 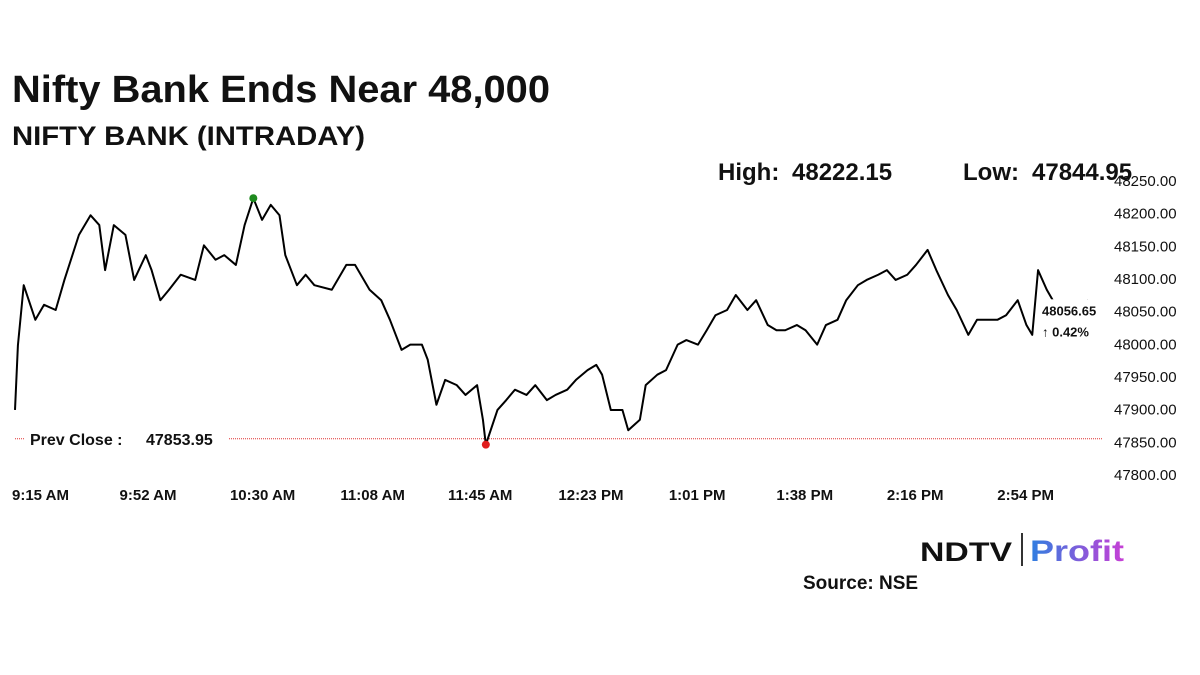 I want to click on y-tick-label: 48150.00, so click(x=1145, y=246).